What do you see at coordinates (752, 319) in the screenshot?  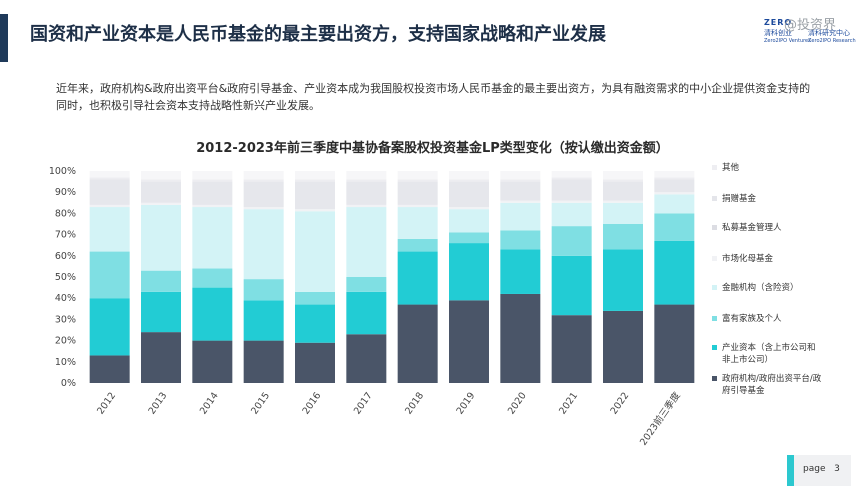 I see `legend-label: 富有家族及个人` at bounding box center [752, 319].